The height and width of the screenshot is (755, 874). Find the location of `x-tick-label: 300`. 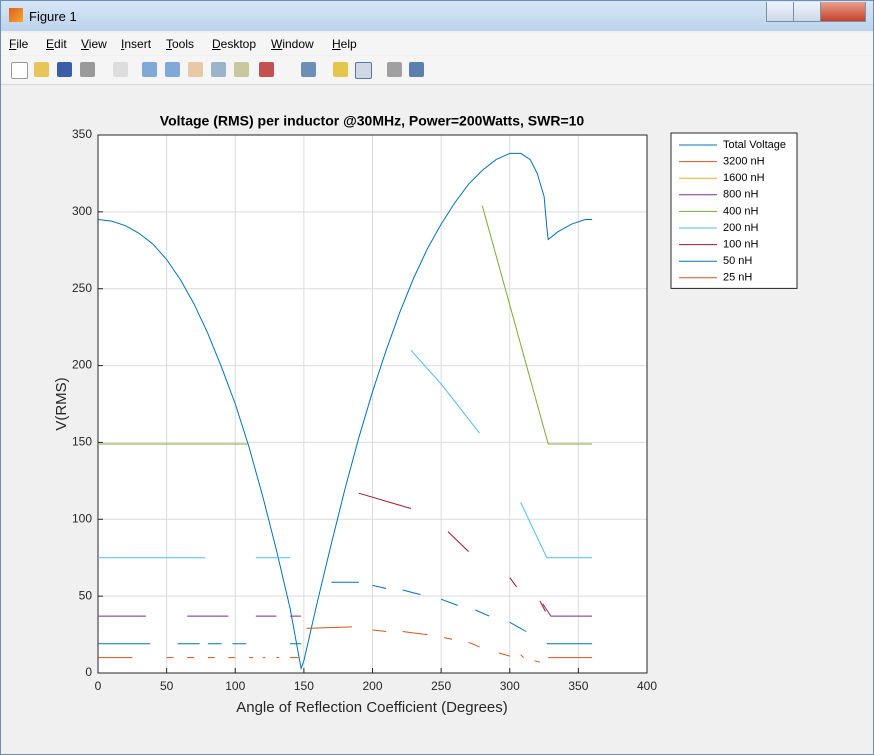

x-tick-label: 300 is located at coordinates (510, 686).